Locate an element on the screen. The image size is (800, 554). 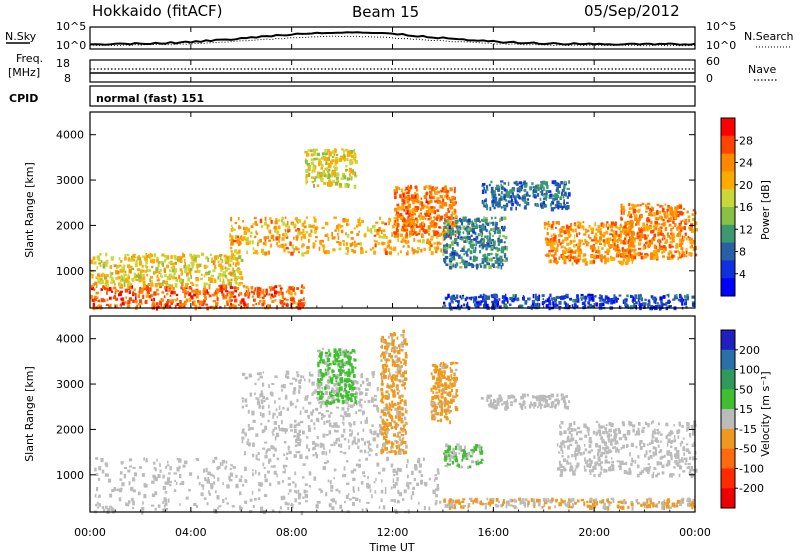
freq-label: Freq. is located at coordinates (29, 58).